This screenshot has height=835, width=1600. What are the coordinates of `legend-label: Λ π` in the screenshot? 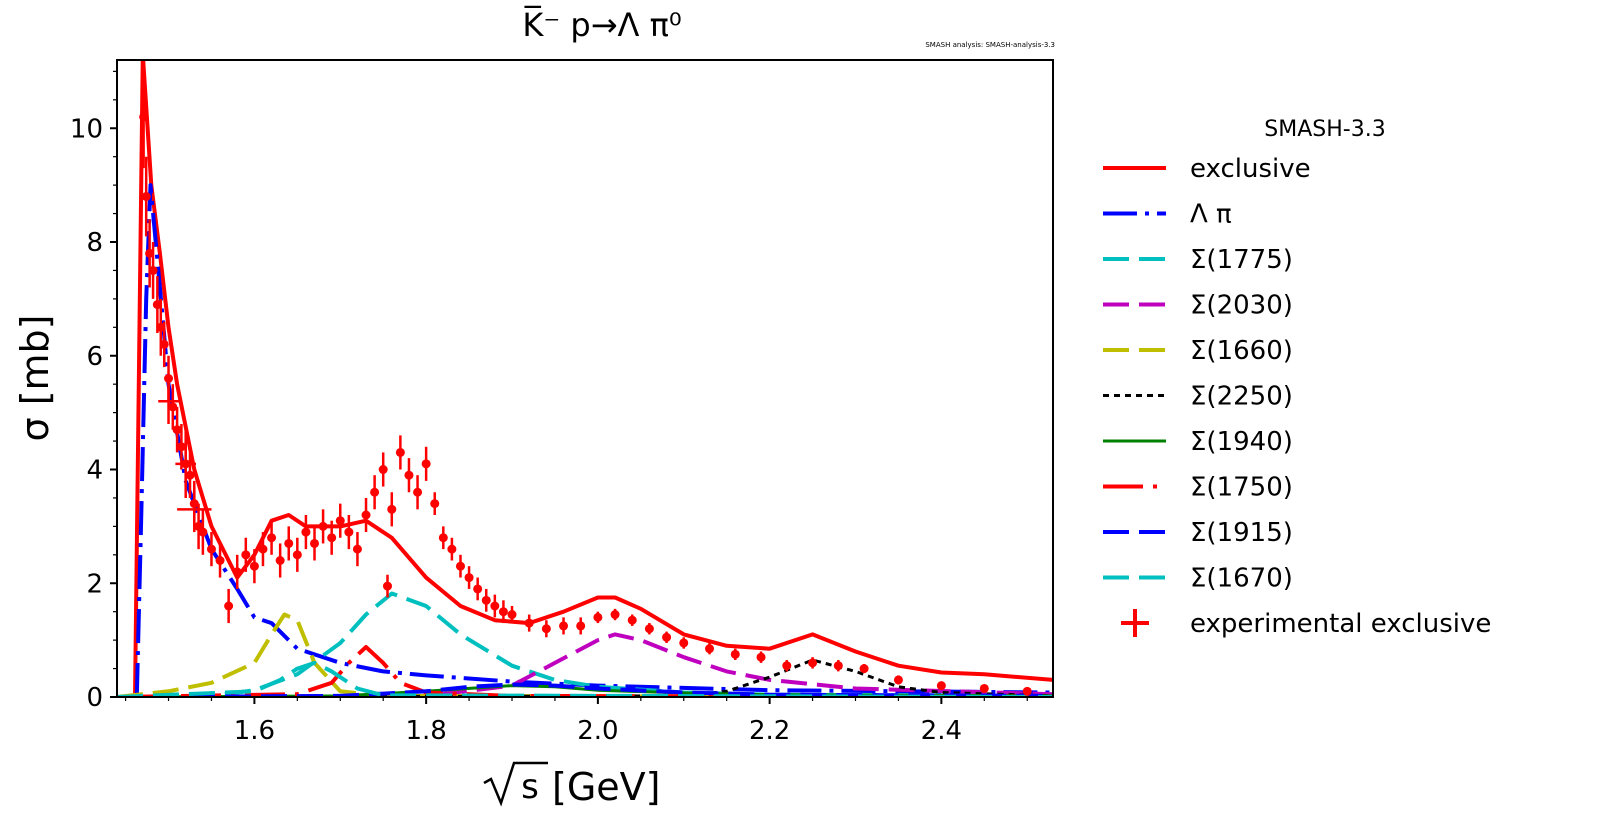 It's located at (1211, 215).